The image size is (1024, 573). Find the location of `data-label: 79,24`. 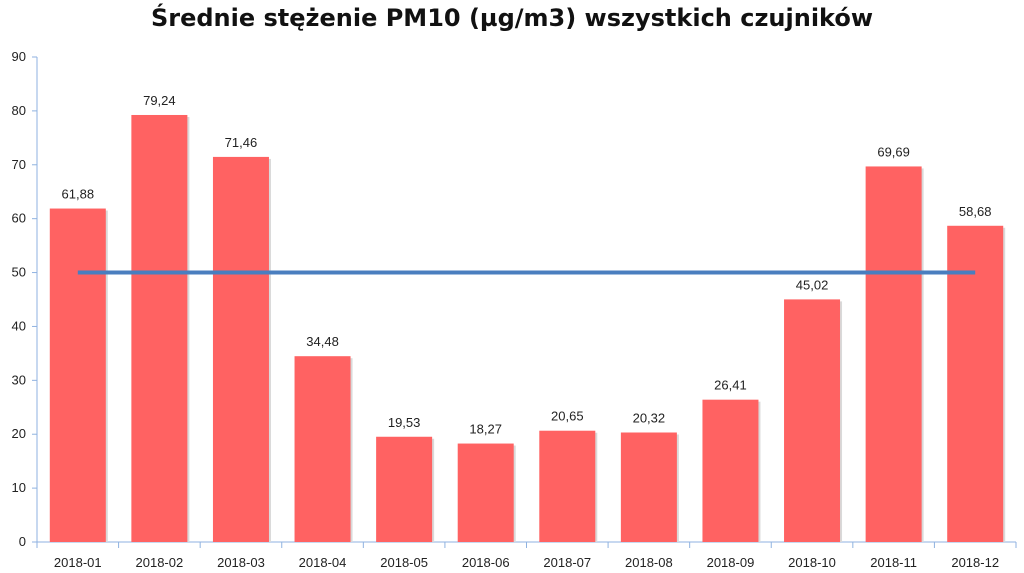

data-label: 79,24 is located at coordinates (159, 100).